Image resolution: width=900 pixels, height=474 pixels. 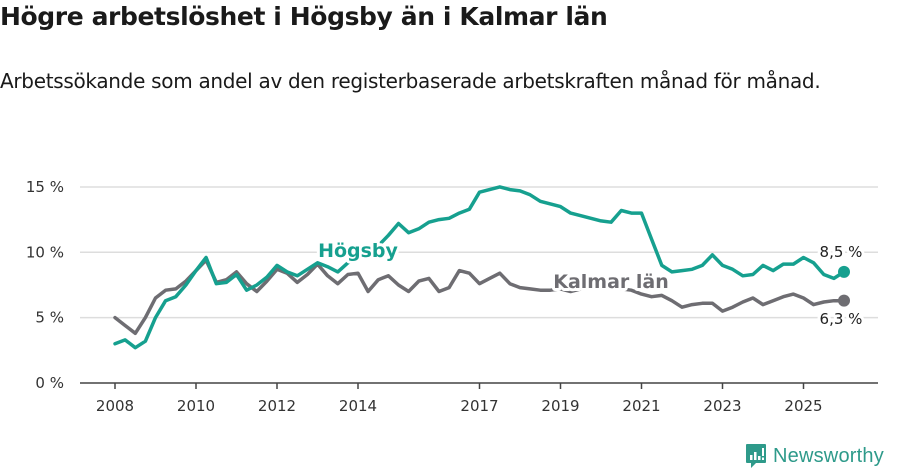 I want to click on end-label-kalmar: 6,3 %, so click(x=841, y=319).